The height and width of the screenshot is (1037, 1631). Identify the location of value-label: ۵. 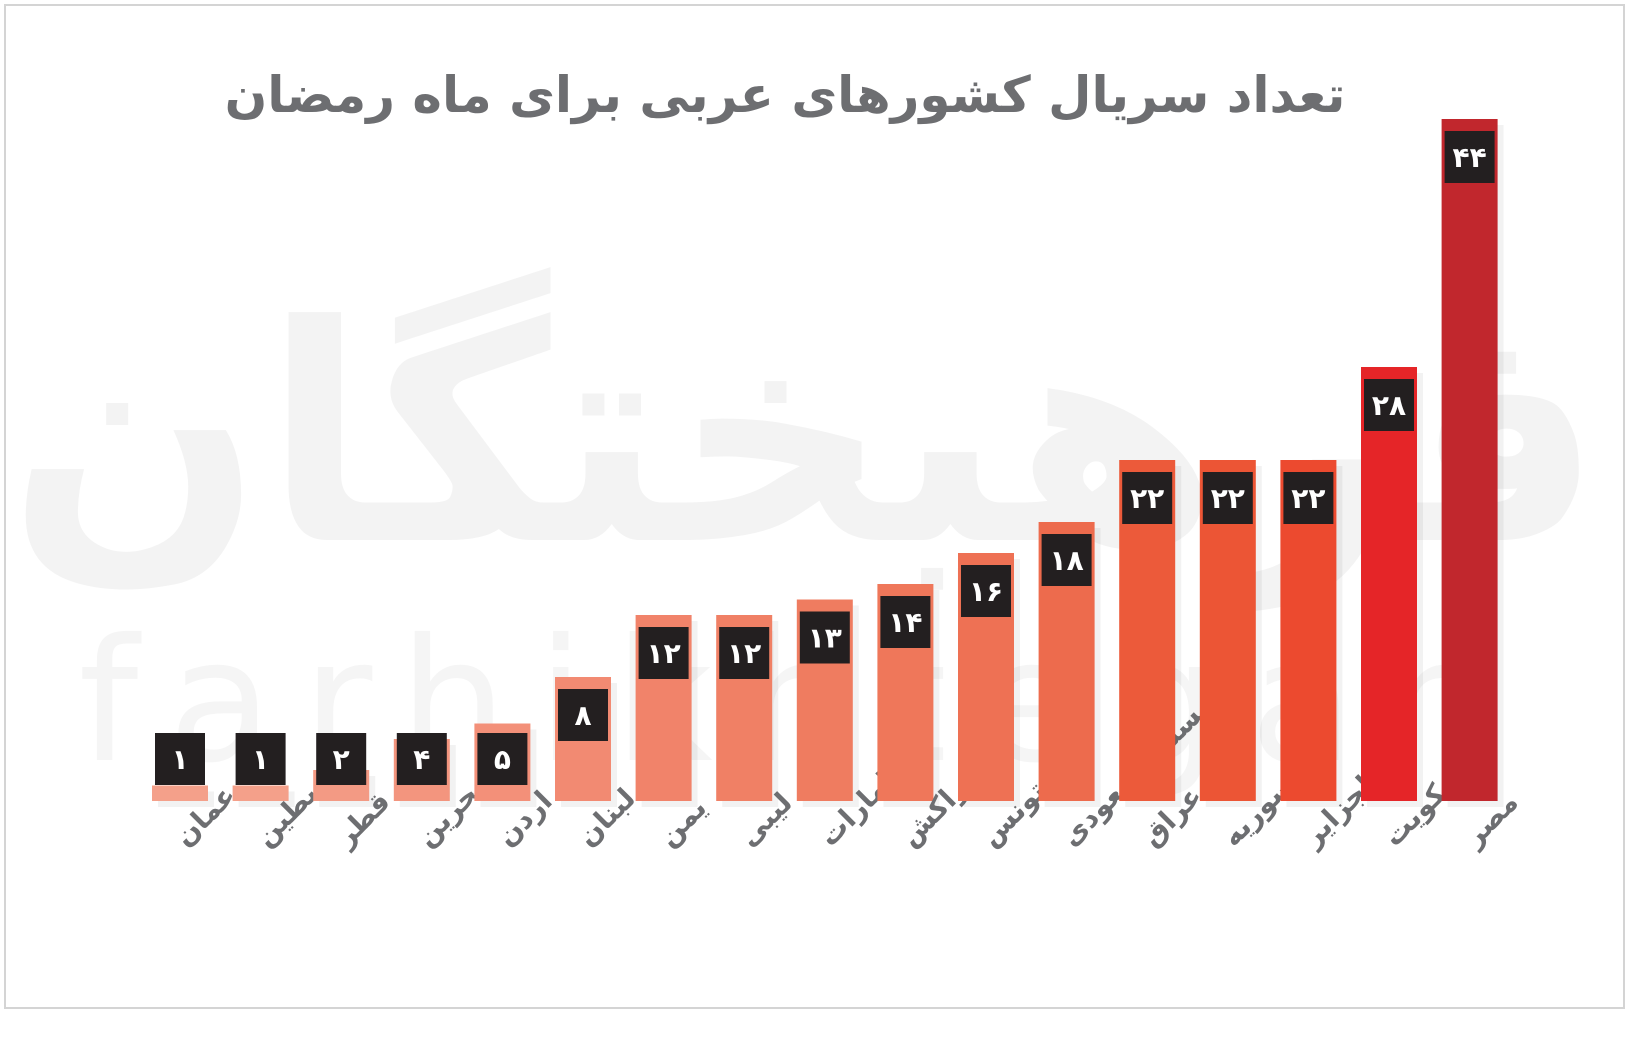
(502, 759).